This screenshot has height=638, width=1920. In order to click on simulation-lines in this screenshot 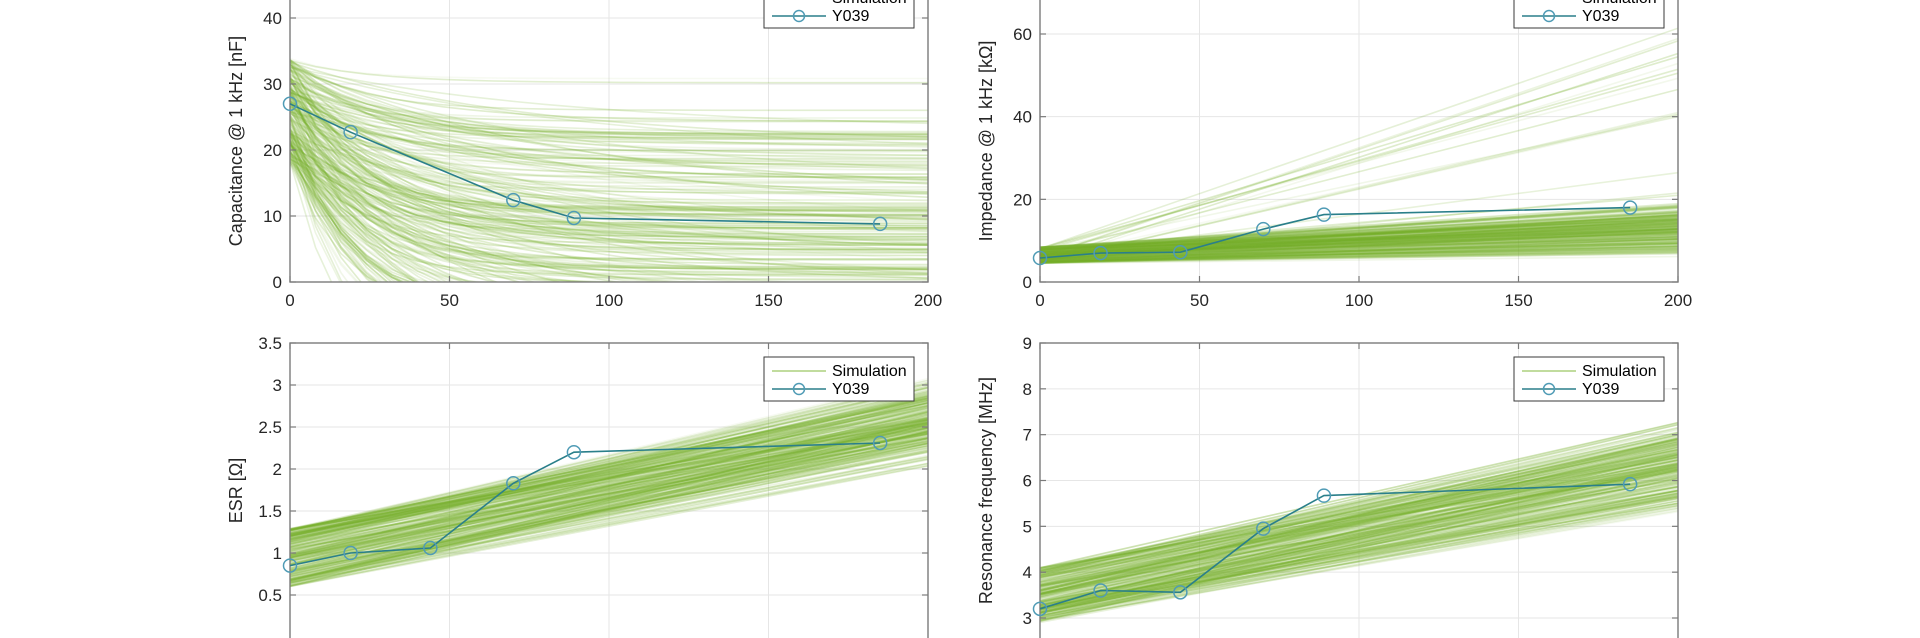, I will do `click(609, 170)`.